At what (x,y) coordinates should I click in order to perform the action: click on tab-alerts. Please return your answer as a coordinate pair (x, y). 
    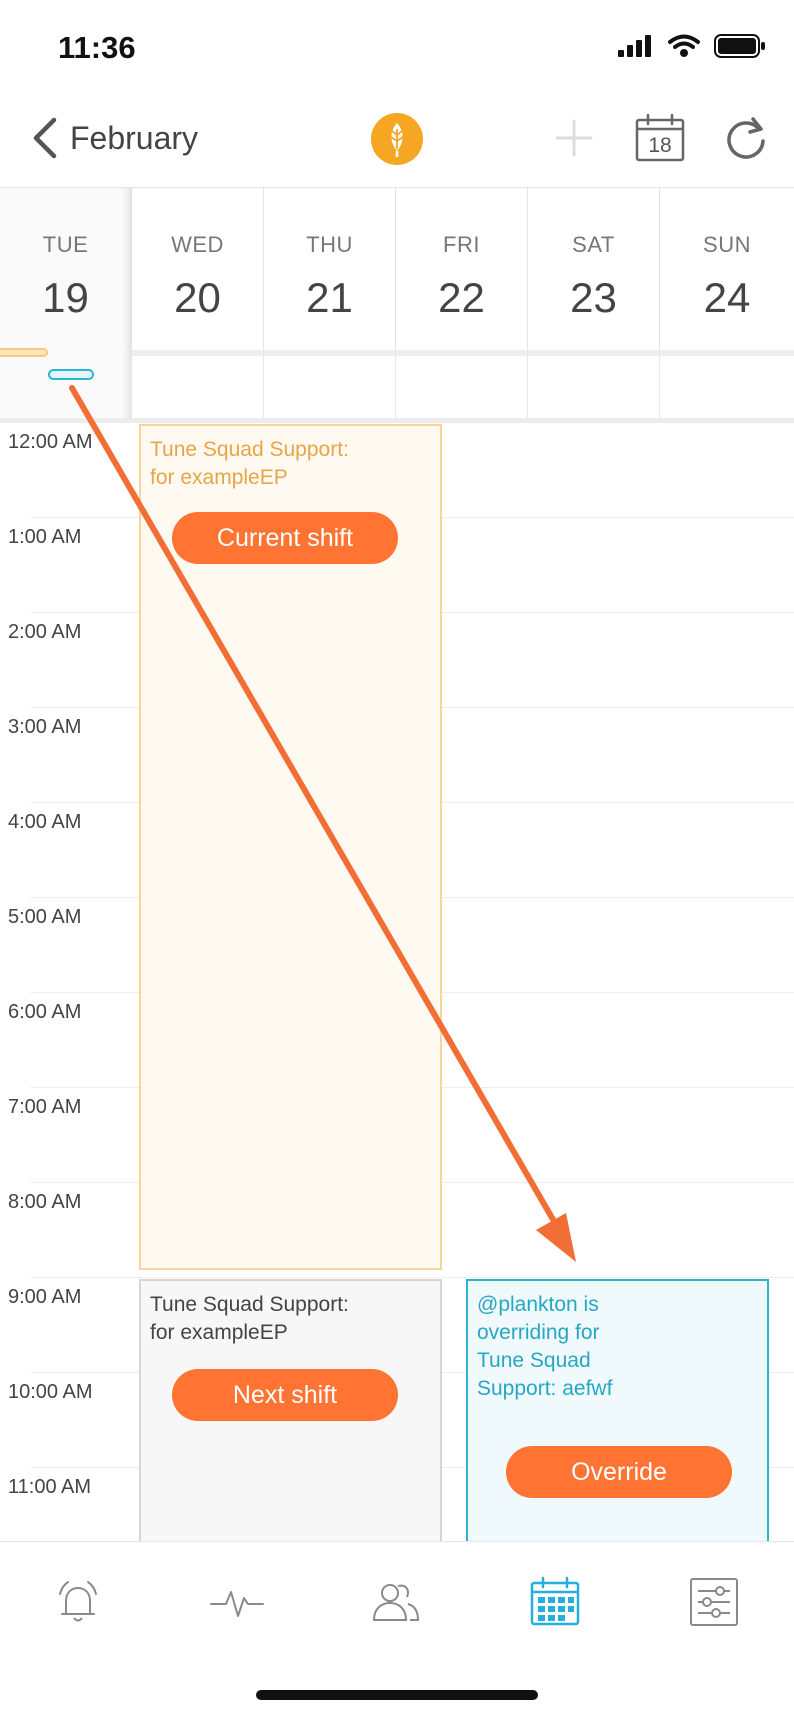
    Looking at the image, I should click on (78, 1602).